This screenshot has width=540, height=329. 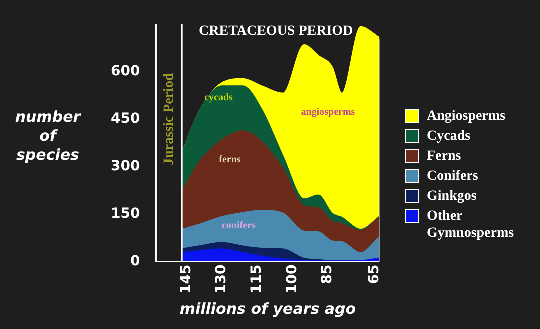 What do you see at coordinates (230, 160) in the screenshot?
I see `annotation: ferns` at bounding box center [230, 160].